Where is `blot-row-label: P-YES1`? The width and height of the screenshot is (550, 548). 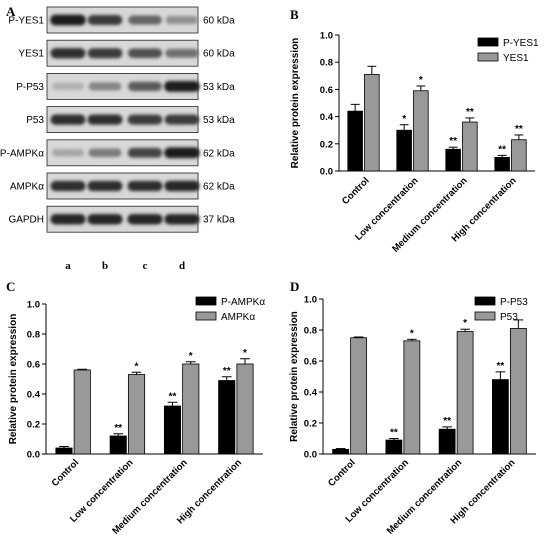
blot-row-label: P-YES1 is located at coordinates (26, 21).